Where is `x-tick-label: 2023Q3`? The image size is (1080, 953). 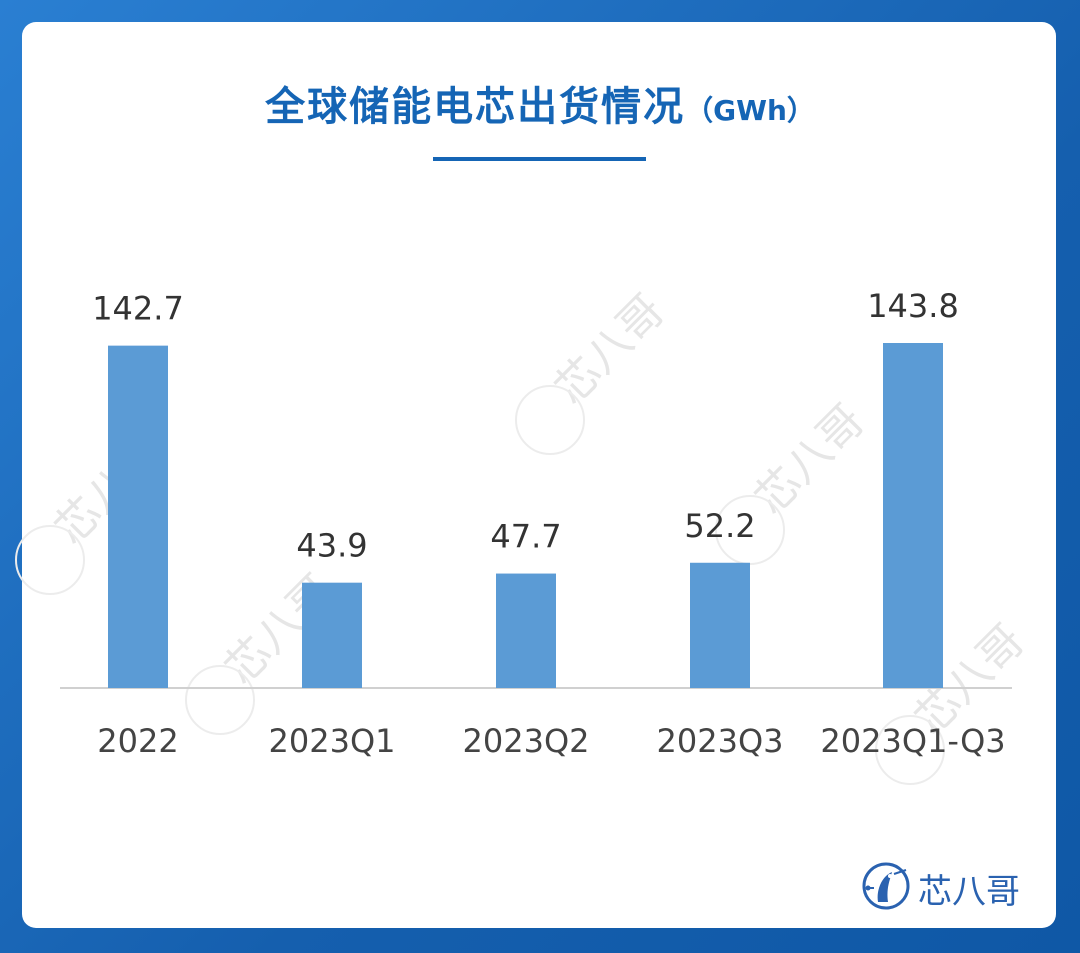 x-tick-label: 2023Q3 is located at coordinates (720, 741).